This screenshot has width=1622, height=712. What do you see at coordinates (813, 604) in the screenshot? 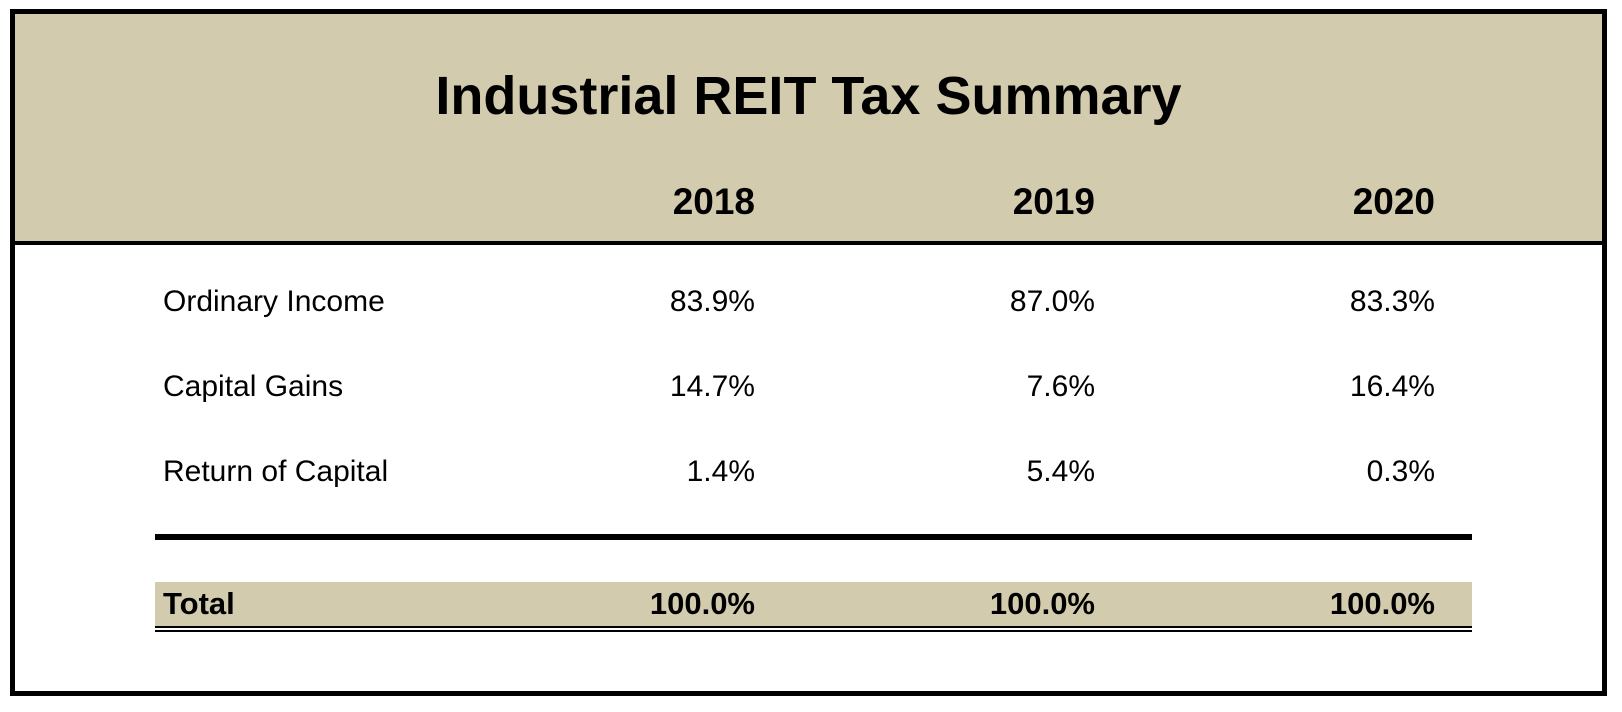
I see `total-row-background` at bounding box center [813, 604].